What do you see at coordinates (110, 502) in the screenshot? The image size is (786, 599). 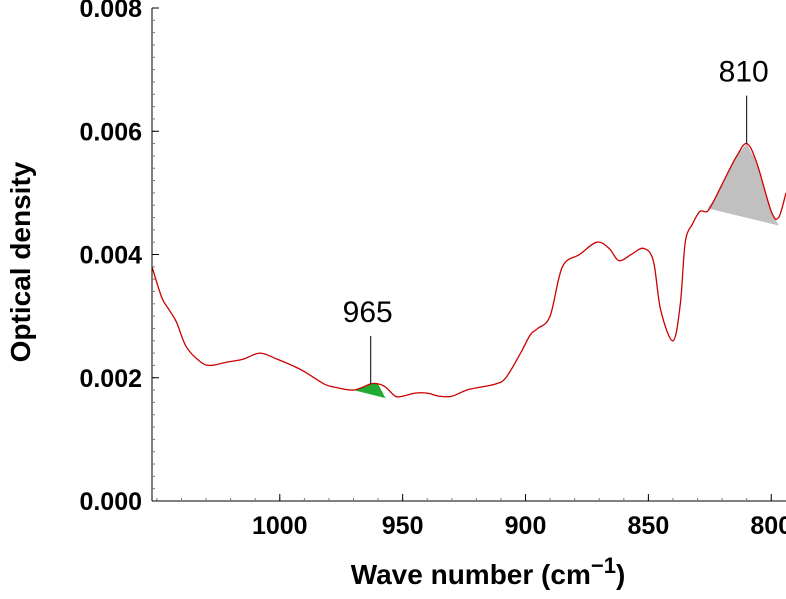 I see `y-tick-label: 0.000` at bounding box center [110, 502].